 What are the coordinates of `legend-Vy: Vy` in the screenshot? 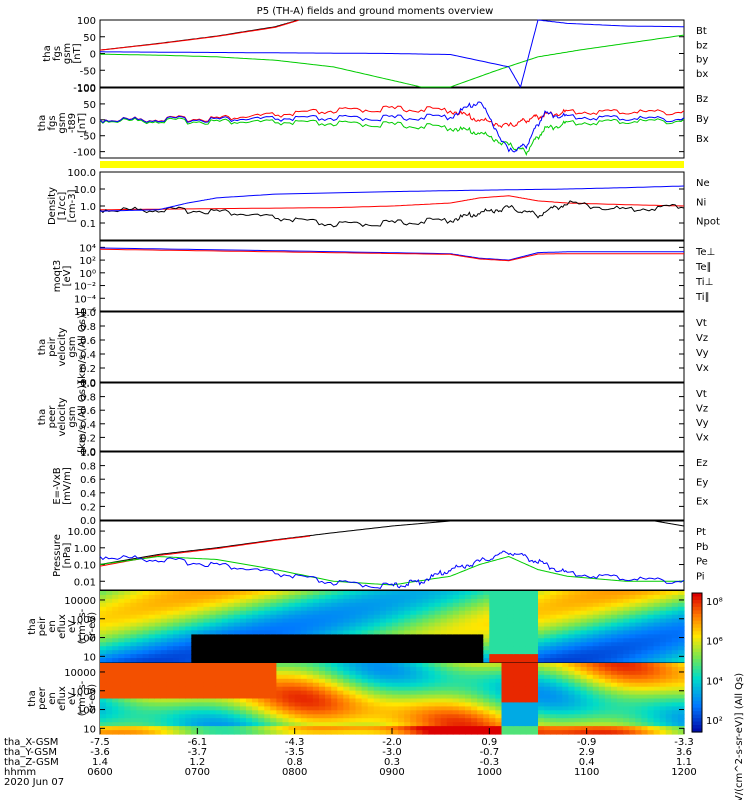 It's located at (702, 423).